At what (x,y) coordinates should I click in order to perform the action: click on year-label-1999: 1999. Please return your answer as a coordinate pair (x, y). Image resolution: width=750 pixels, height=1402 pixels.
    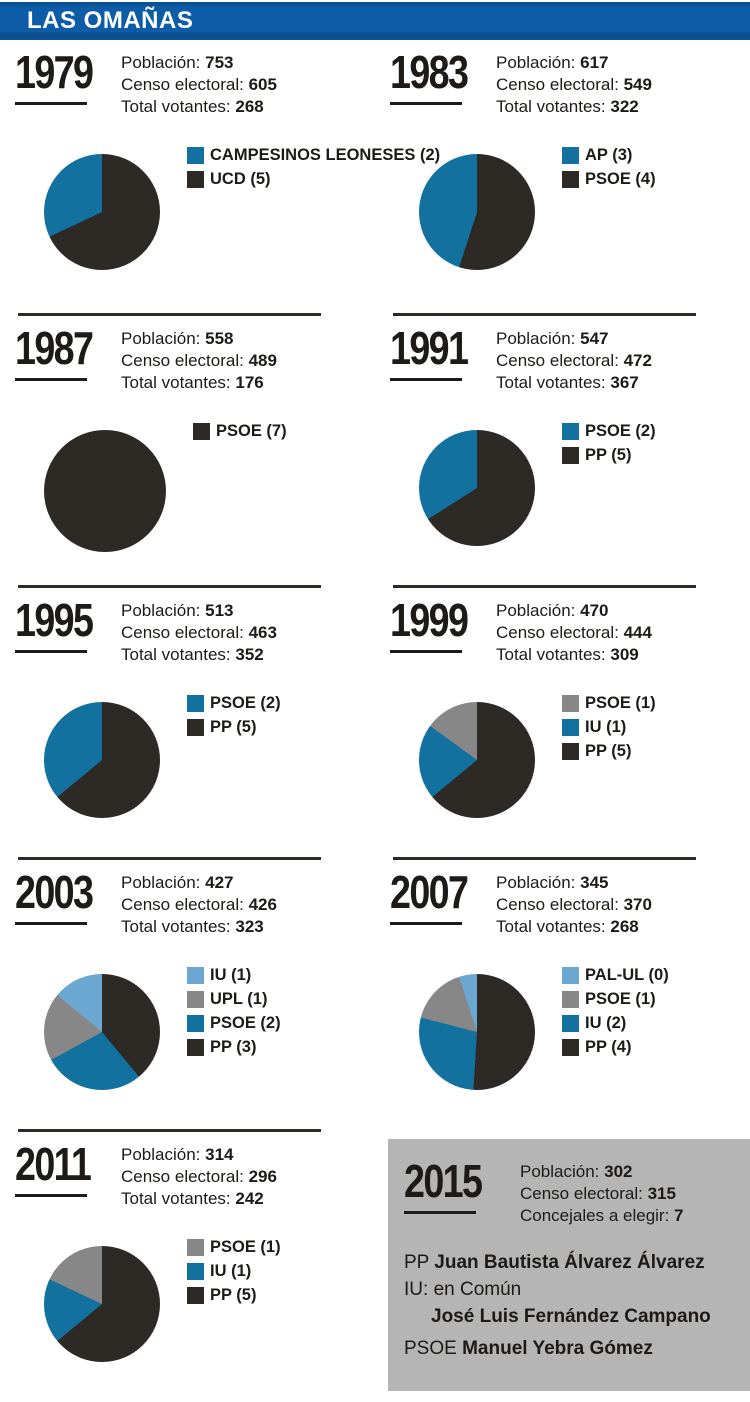
    Looking at the image, I should click on (435, 631).